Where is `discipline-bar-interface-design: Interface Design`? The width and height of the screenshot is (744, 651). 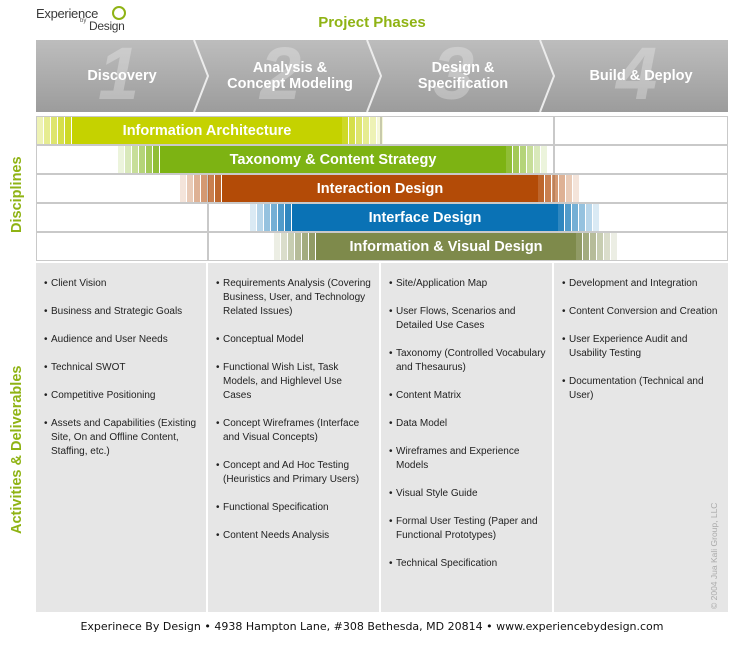
discipline-bar-interface-design: Interface Design is located at coordinates (425, 217).